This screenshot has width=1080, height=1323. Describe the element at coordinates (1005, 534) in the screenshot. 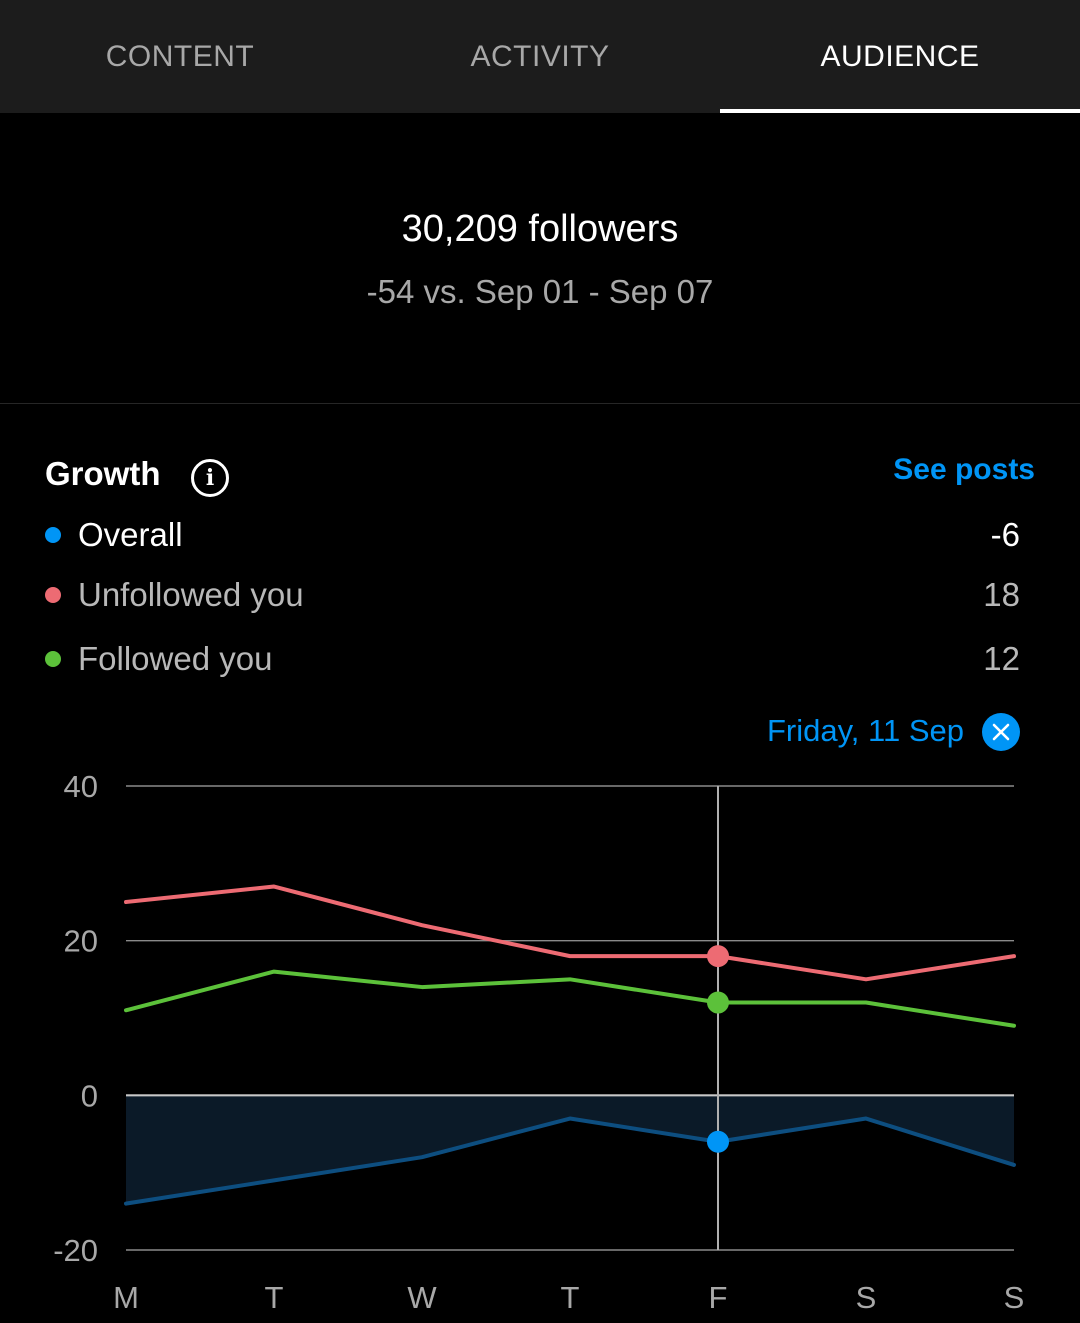

I see `legend-value: -6` at that location.